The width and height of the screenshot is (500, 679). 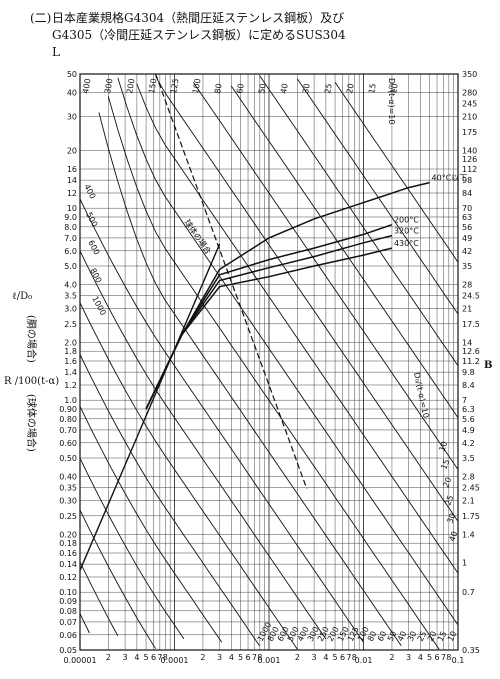 I want to click on temperature-curve, so click(x=269, y=328).